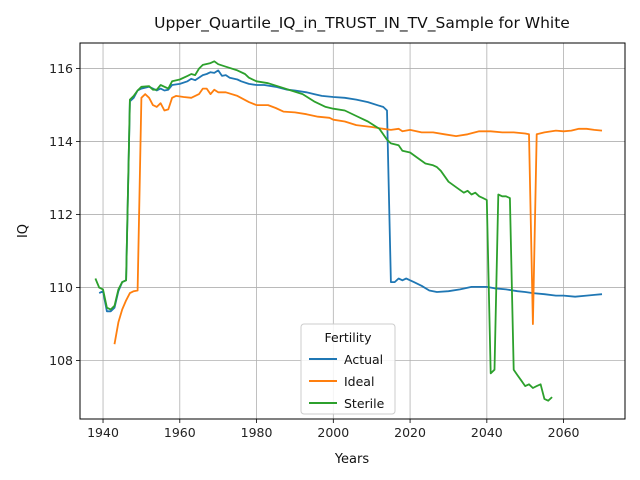 The image size is (640, 480). I want to click on legend-label-actual: Actual, so click(363, 359).